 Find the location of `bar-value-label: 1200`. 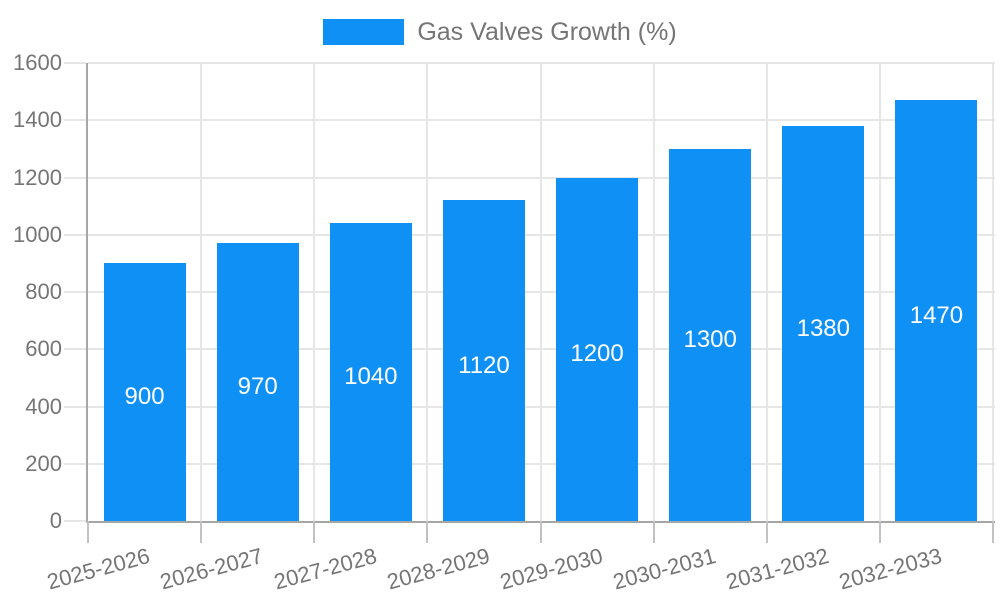

bar-value-label: 1200 is located at coordinates (597, 354).